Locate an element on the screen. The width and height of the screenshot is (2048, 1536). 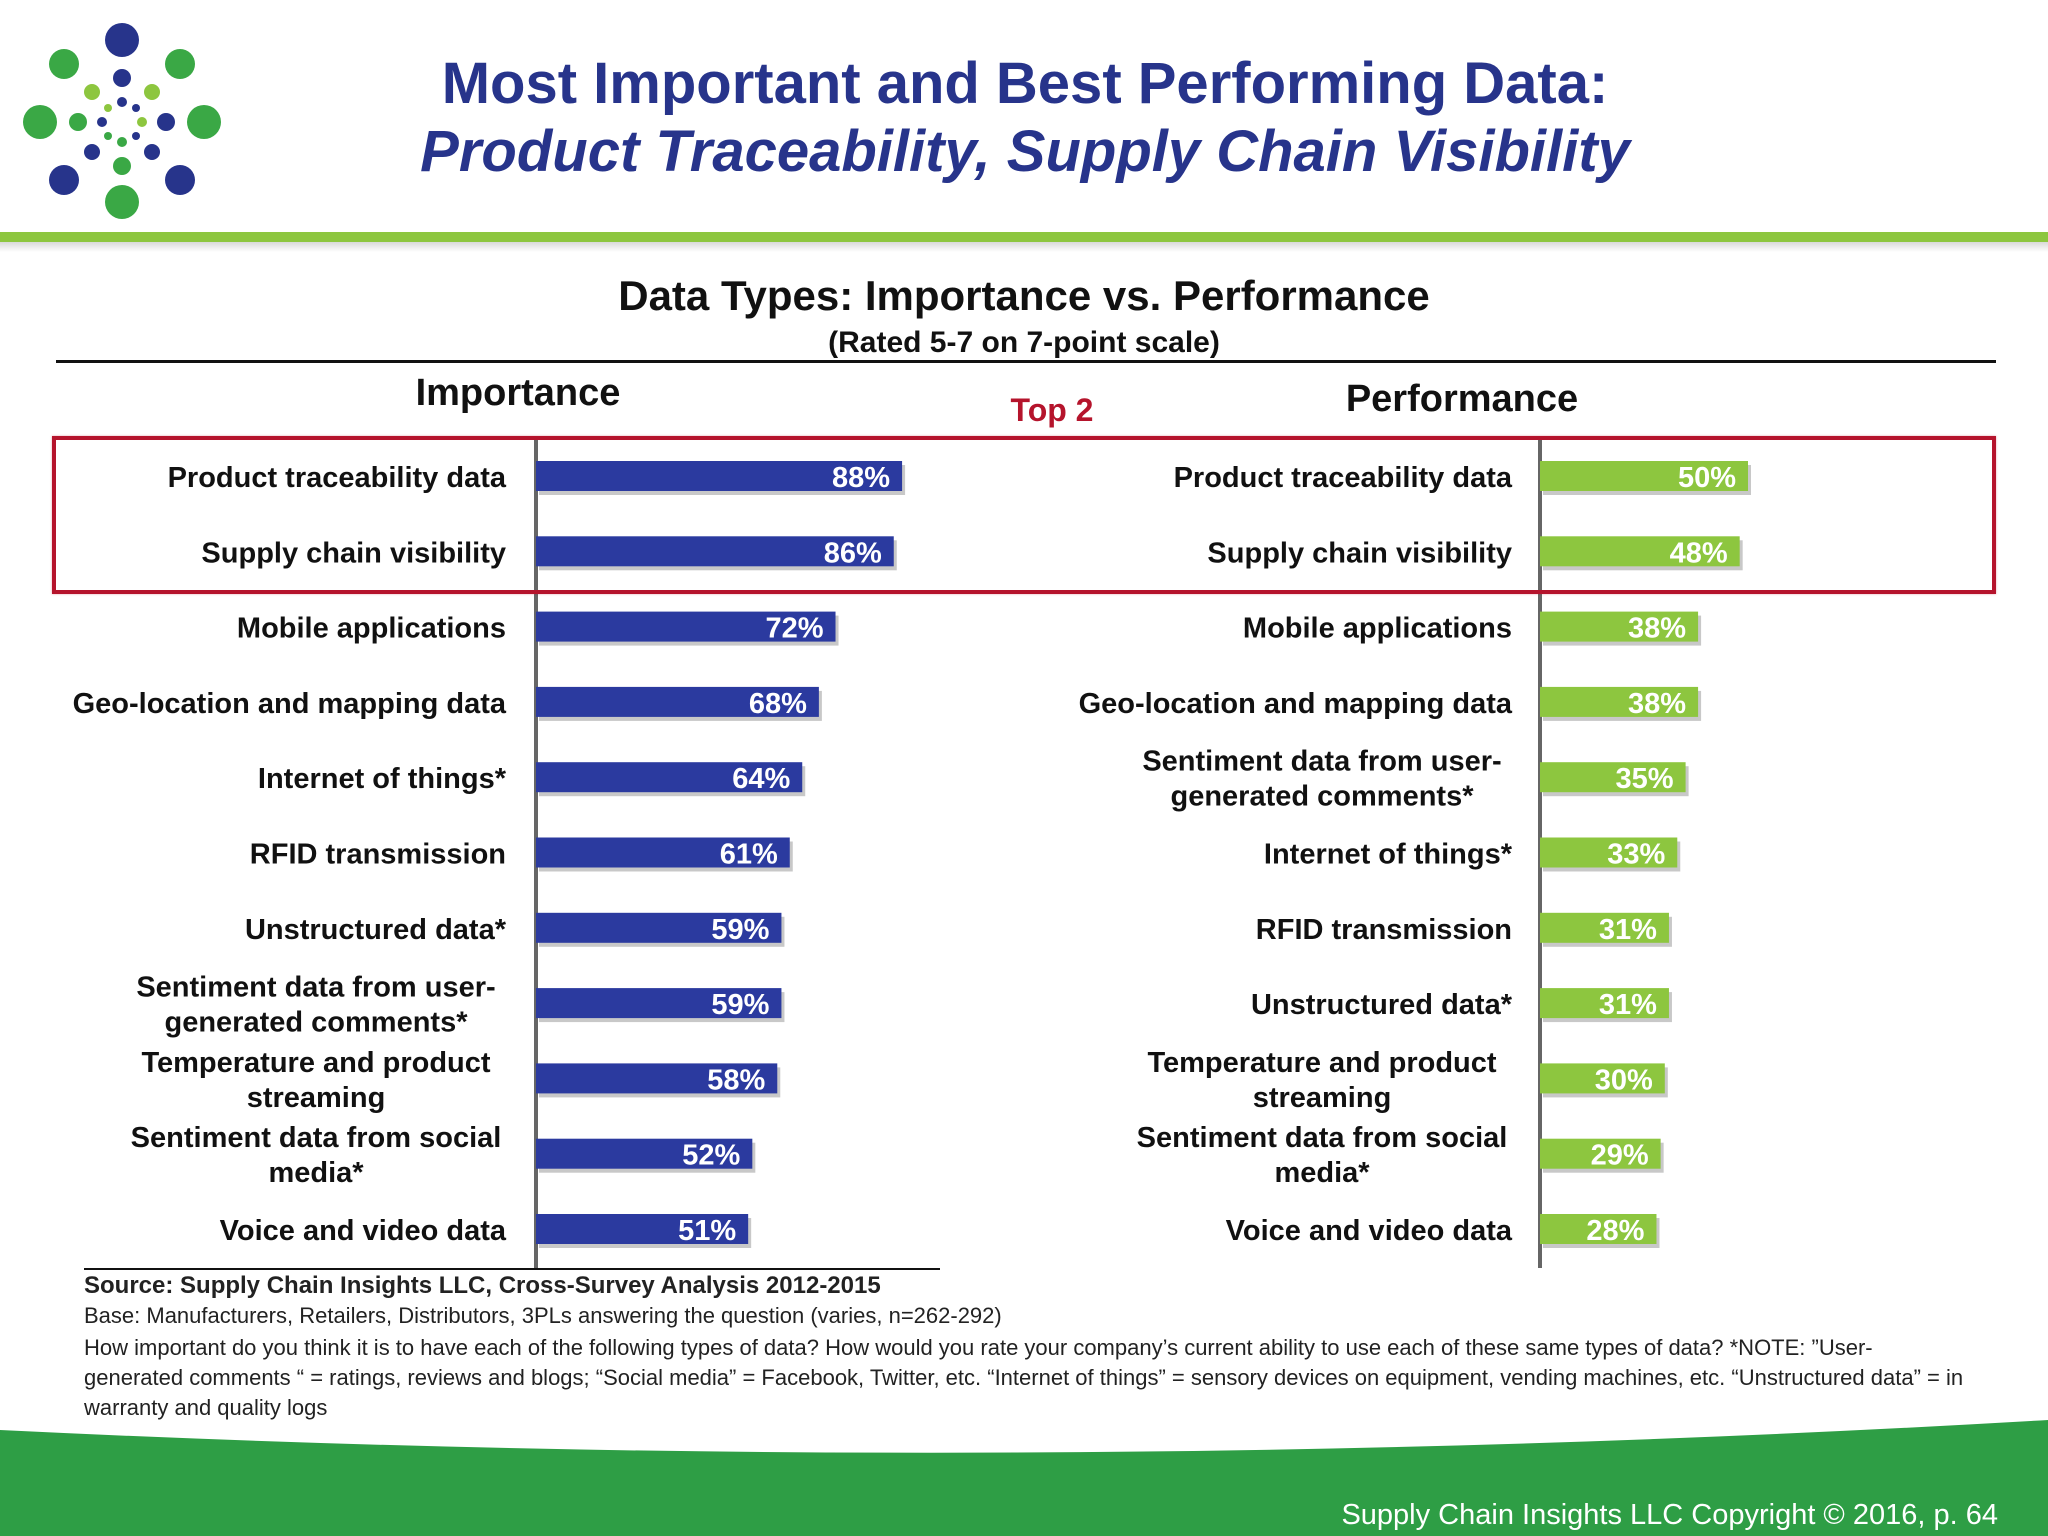
company-logo is located at coordinates (122, 121).